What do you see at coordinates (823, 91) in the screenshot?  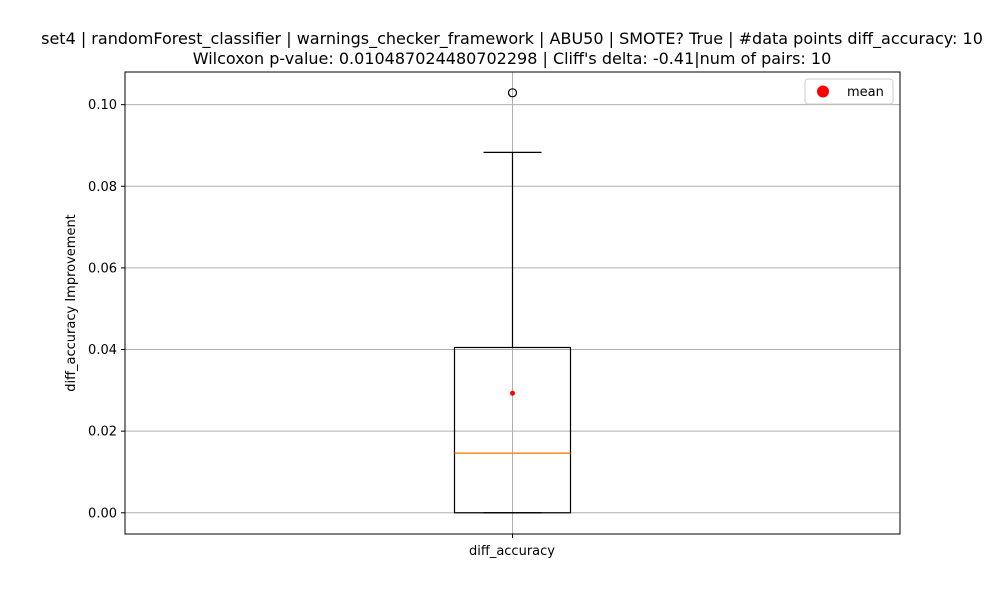 I see `legend-mean-marker` at bounding box center [823, 91].